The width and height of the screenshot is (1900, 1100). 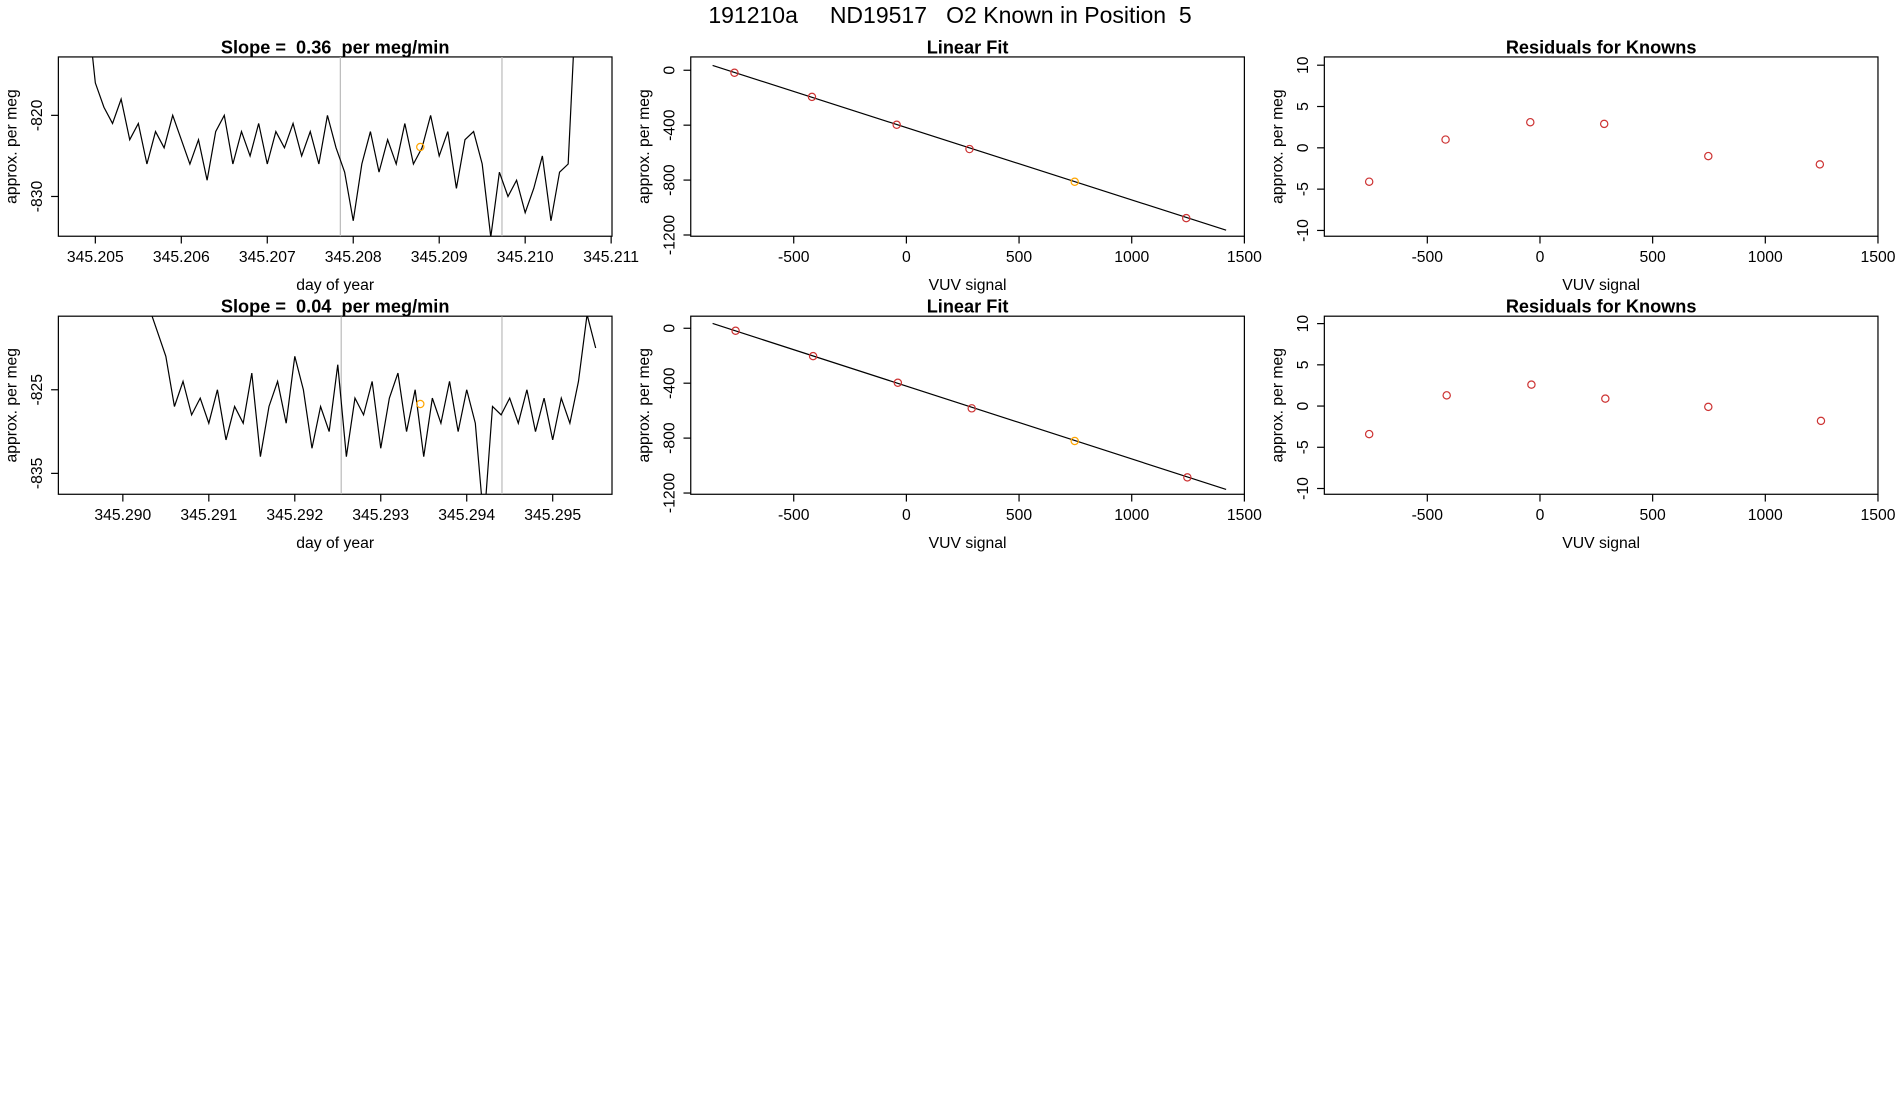 I want to click on x-tick-label: 345.210, so click(x=525, y=257).